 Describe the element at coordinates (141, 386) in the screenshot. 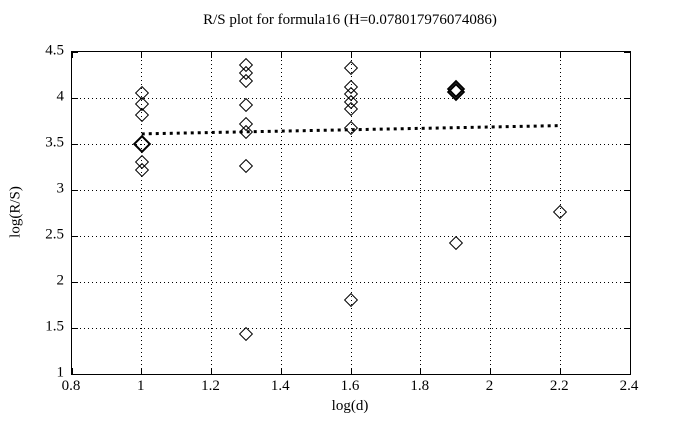

I see `x-tick-label: 1` at that location.